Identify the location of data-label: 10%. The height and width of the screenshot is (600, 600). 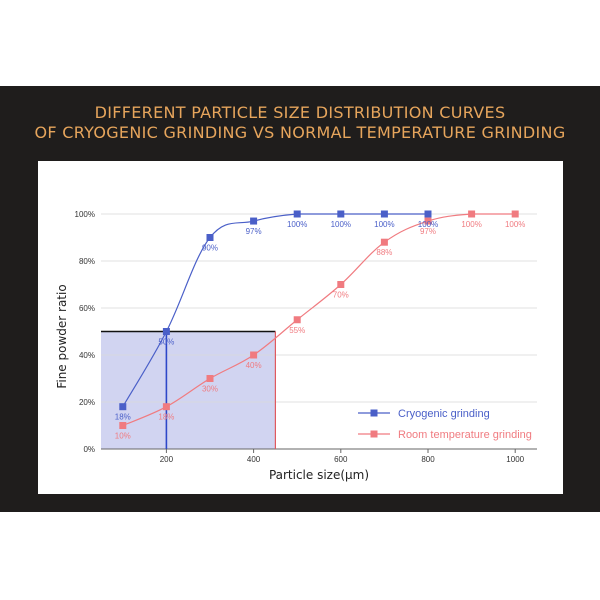
(123, 436).